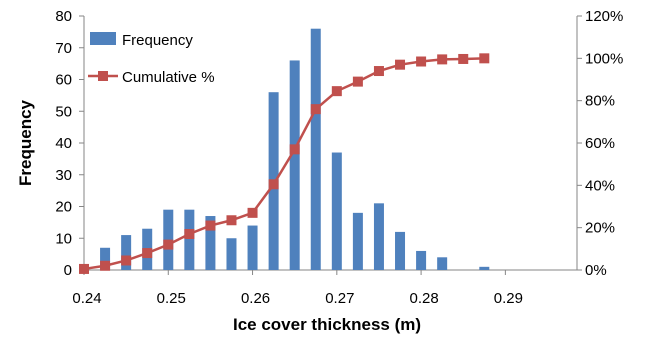 The width and height of the screenshot is (654, 338). I want to click on y-tick-label: 50, so click(63, 111).